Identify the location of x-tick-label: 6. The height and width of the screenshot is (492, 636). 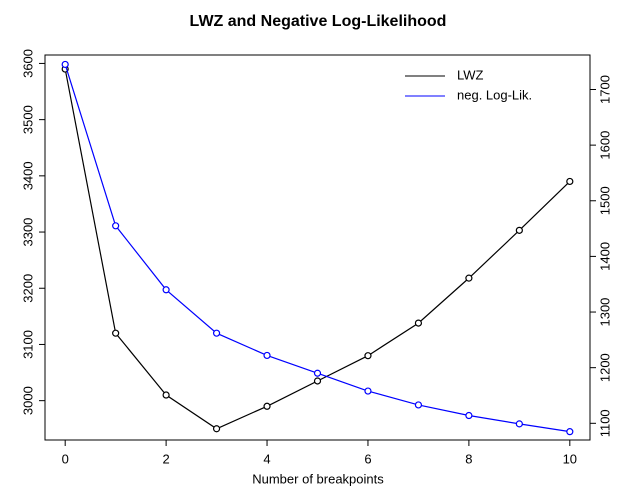
(367, 458).